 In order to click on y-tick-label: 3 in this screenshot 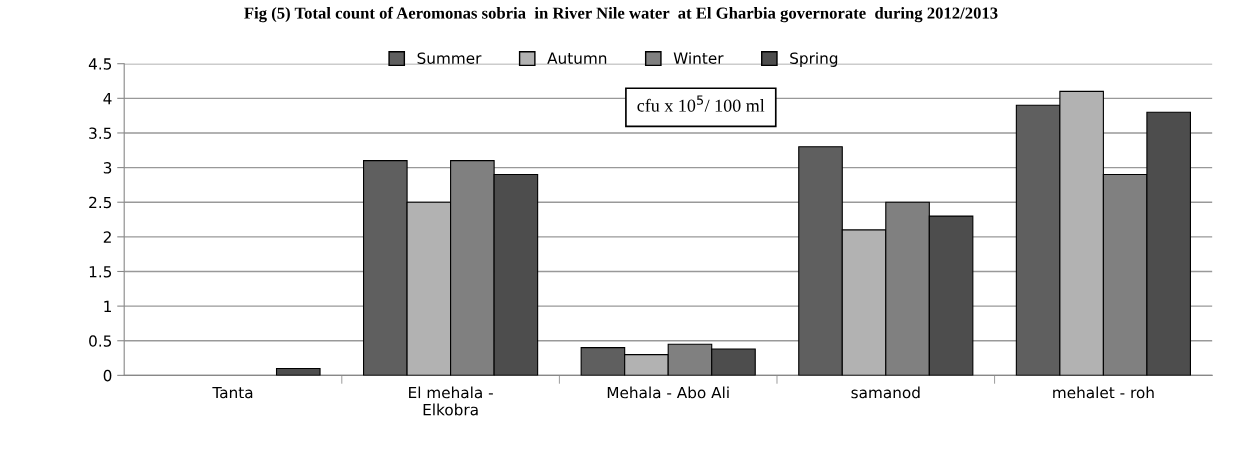, I will do `click(107, 168)`.